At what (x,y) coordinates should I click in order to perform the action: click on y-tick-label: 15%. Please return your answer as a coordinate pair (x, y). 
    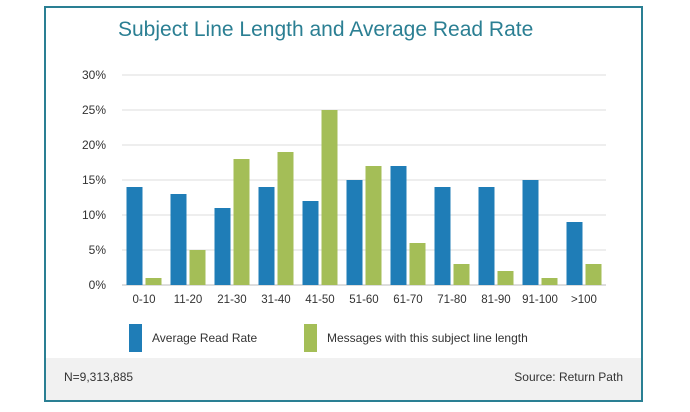
    Looking at the image, I should click on (94, 180).